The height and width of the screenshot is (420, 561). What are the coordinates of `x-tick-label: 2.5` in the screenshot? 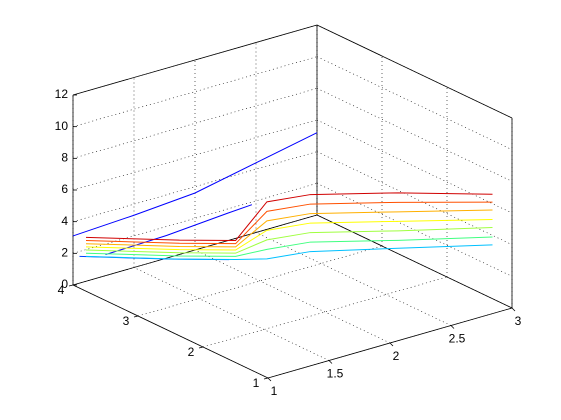 It's located at (457, 339).